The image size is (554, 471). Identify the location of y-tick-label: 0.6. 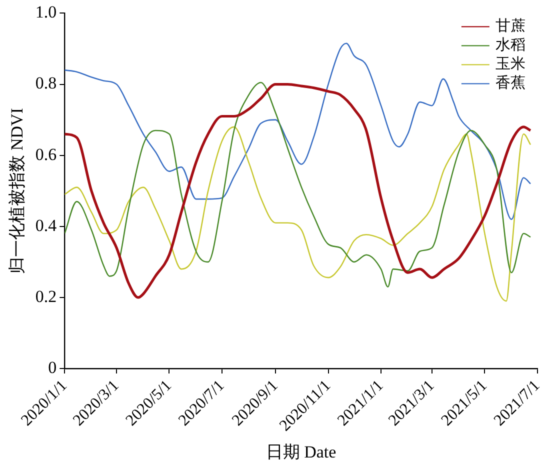
(46, 154).